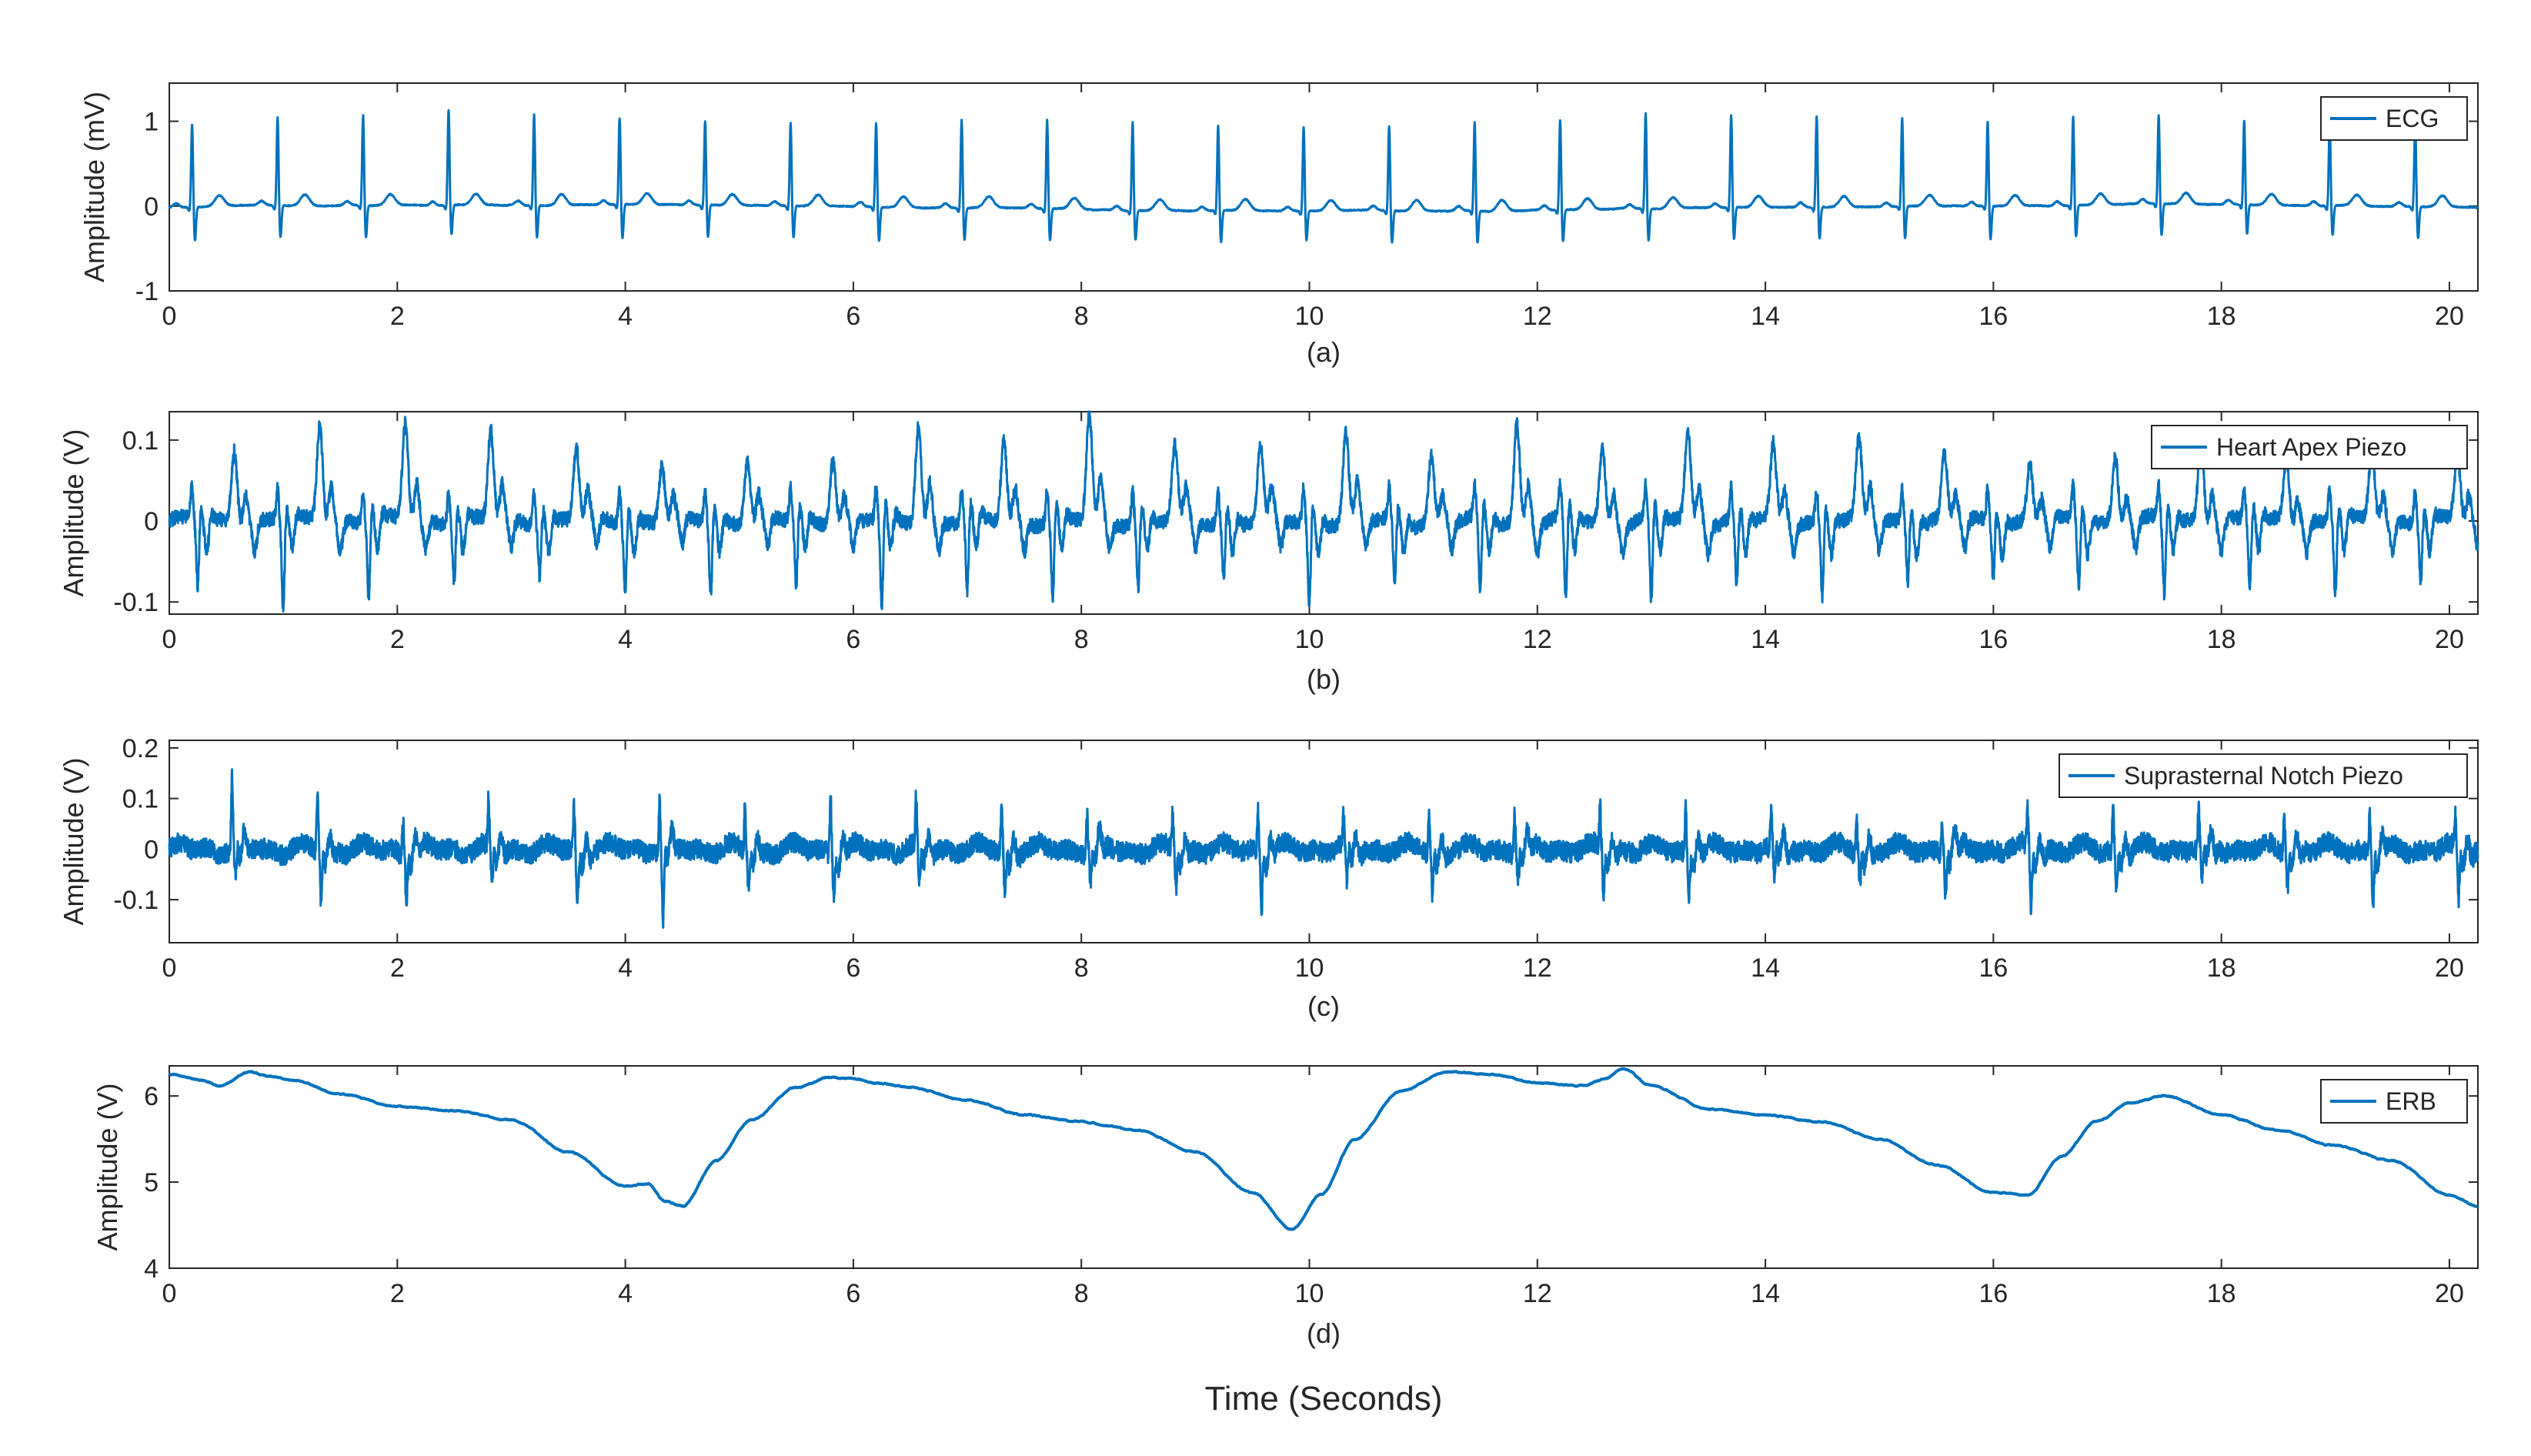  I want to click on x-tick-label-b-5: 10, so click(1309, 640).